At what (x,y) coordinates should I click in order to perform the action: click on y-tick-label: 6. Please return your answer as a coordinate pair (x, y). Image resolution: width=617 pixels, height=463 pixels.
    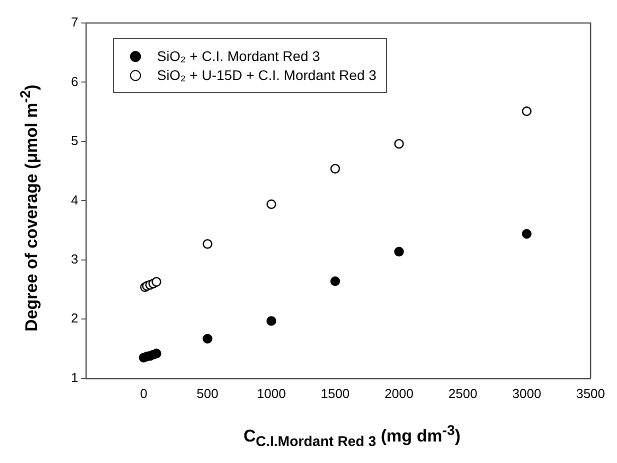
    Looking at the image, I should click on (74, 81).